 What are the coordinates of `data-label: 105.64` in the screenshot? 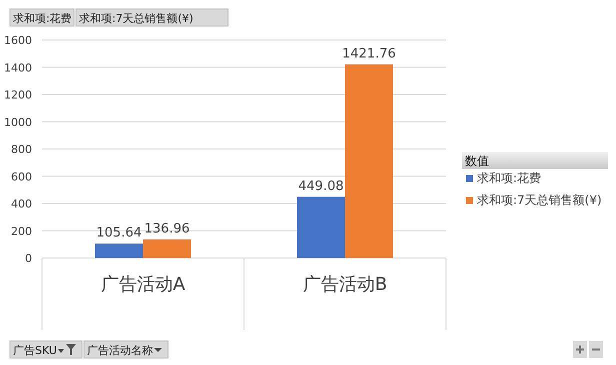 It's located at (119, 233).